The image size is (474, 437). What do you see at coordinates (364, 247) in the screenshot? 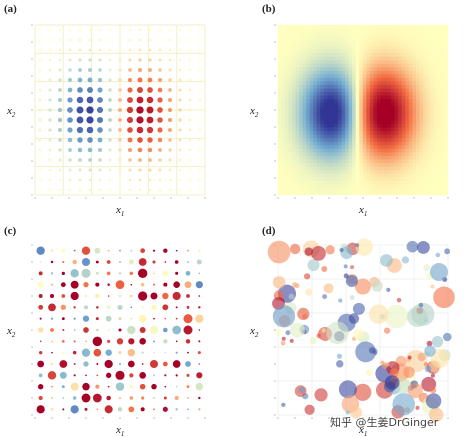
I see `bubble` at bounding box center [364, 247].